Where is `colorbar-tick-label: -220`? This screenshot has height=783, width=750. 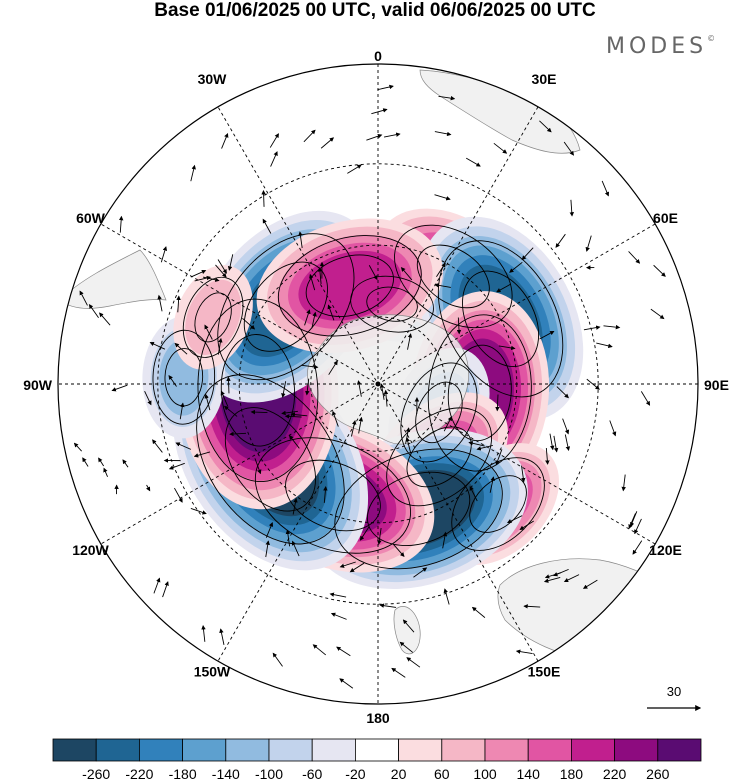
colorbar-tick-label: -220 is located at coordinates (139, 774).